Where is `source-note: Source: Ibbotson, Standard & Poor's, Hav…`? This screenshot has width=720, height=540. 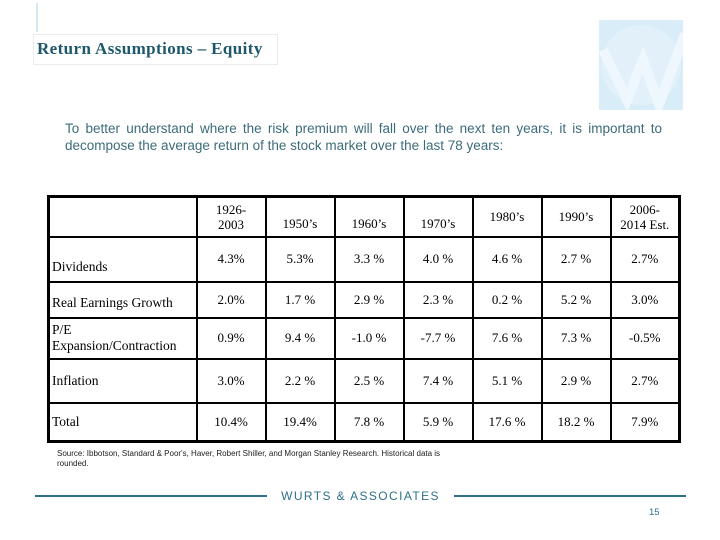
source-note: Source: Ibbotson, Standard & Poor's, Hav… is located at coordinates (249, 458).